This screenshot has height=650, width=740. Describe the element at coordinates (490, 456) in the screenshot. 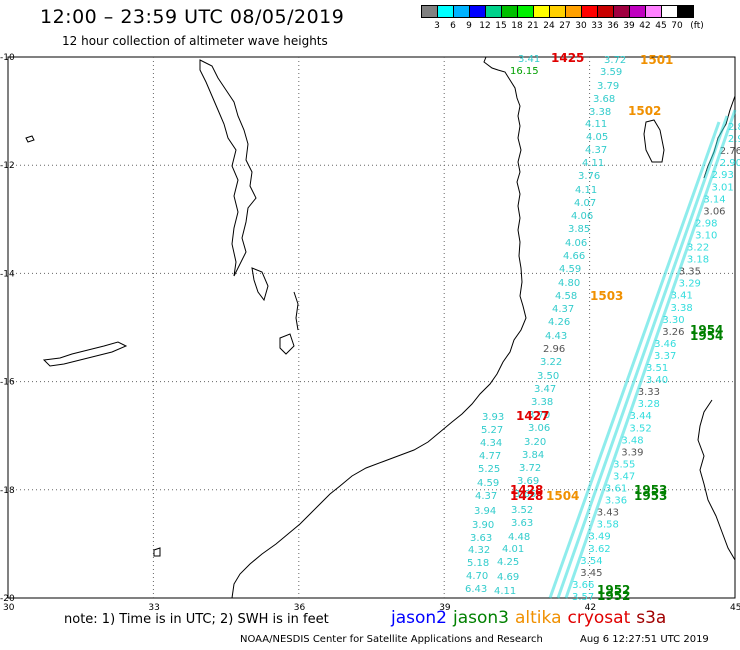

I see `cryosat-value: 4.77` at that location.